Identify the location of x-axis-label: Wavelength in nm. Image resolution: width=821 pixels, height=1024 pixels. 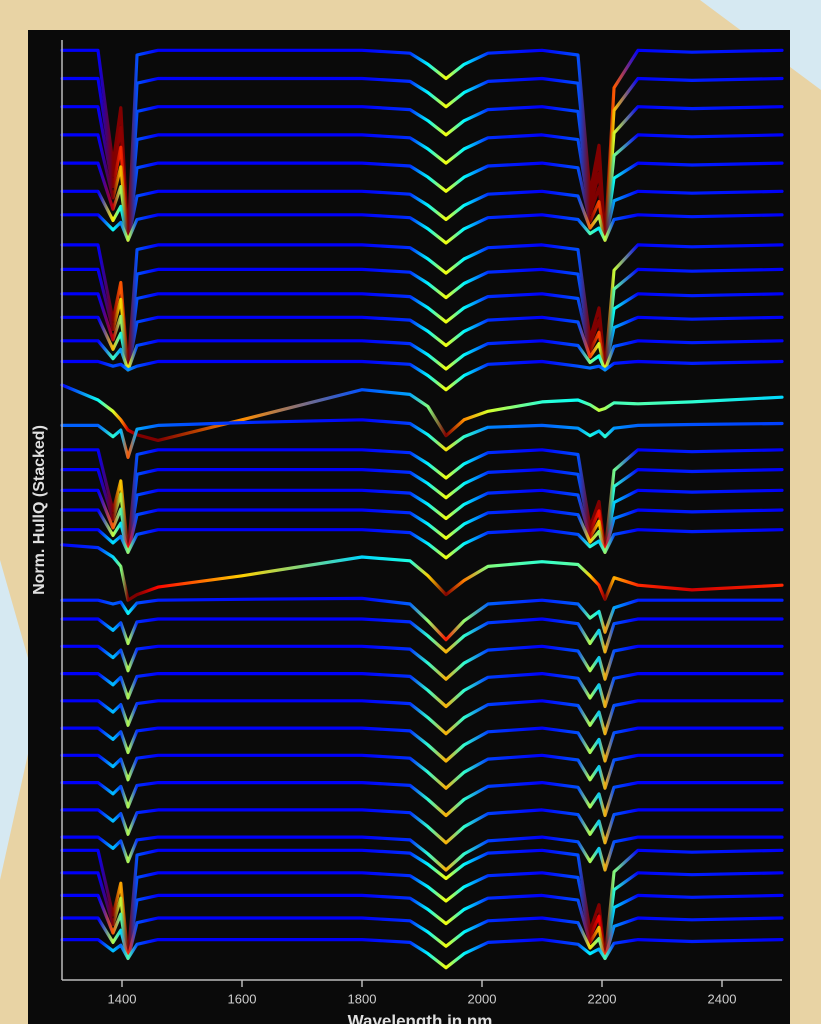
(420, 1017).